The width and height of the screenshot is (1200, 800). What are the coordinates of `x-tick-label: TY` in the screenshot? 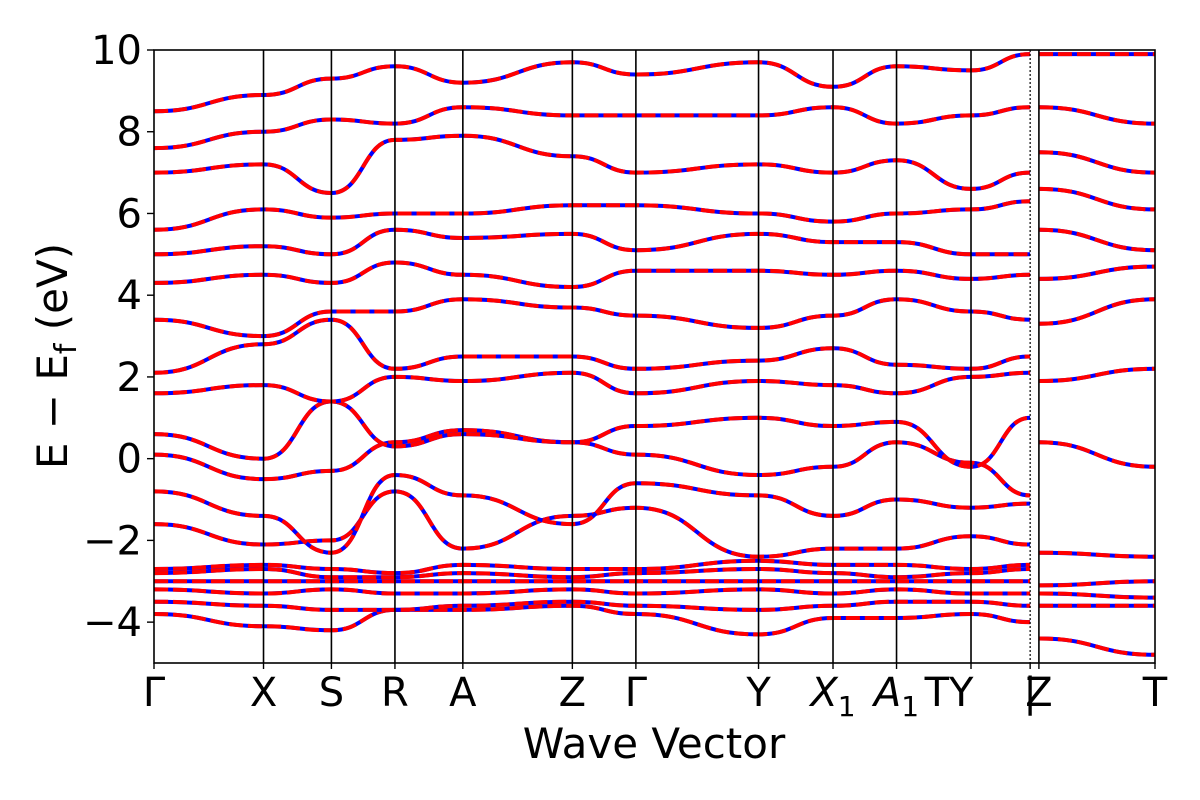 It's located at (949, 693).